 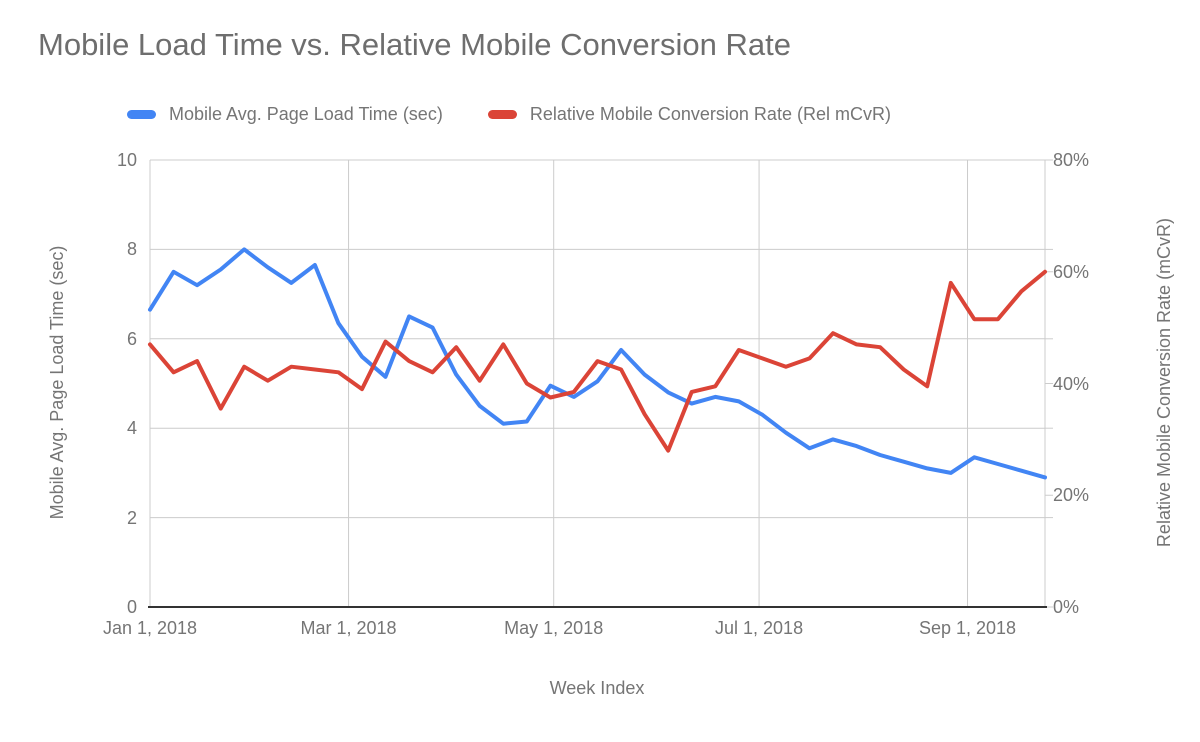 I want to click on y-left-tick-label: 8, so click(x=131, y=249).